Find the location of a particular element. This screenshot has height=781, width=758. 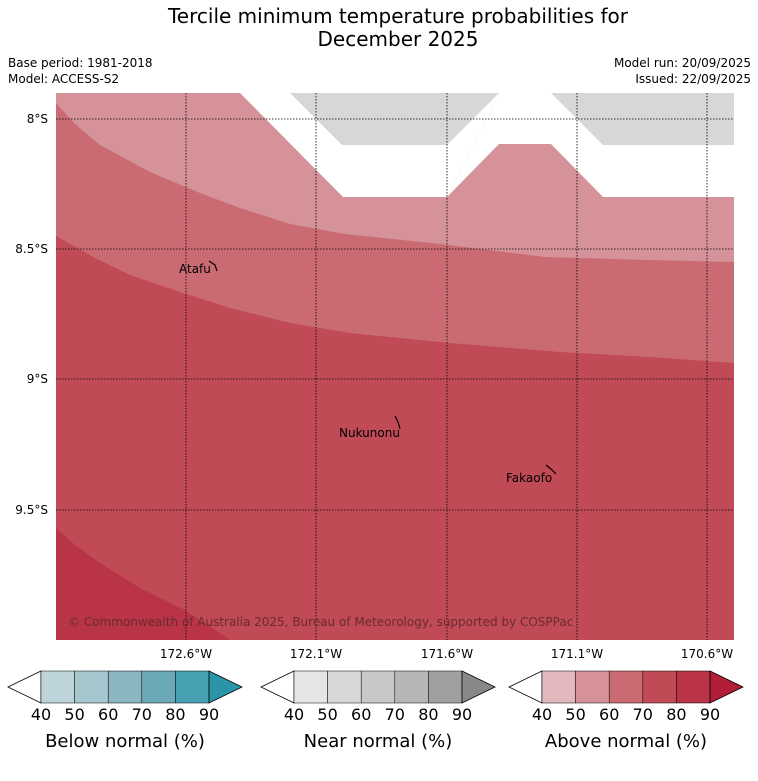

above-normal-tick-label: 60 is located at coordinates (609, 714).